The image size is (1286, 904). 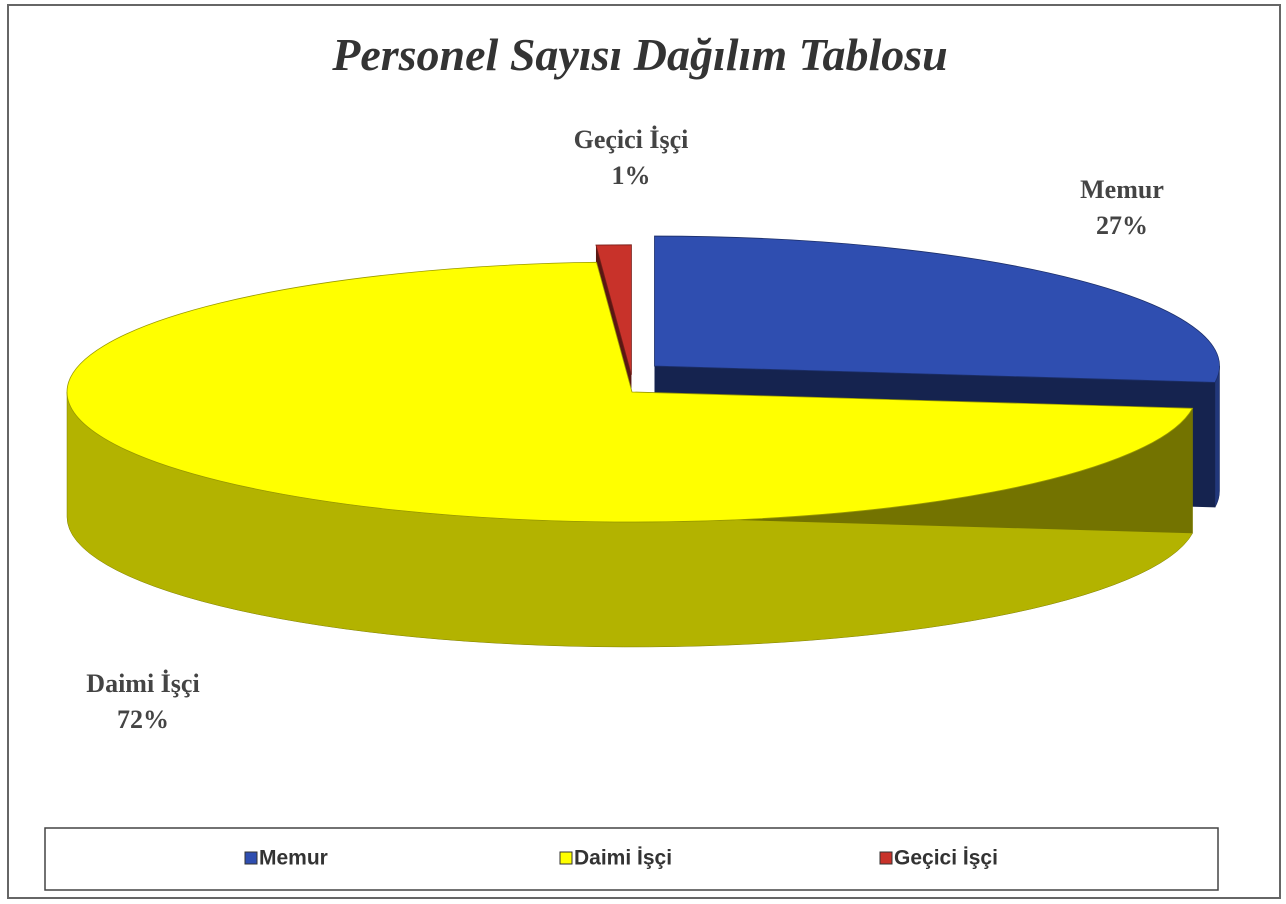 I want to click on data-label-value: 1%, so click(x=631, y=175).